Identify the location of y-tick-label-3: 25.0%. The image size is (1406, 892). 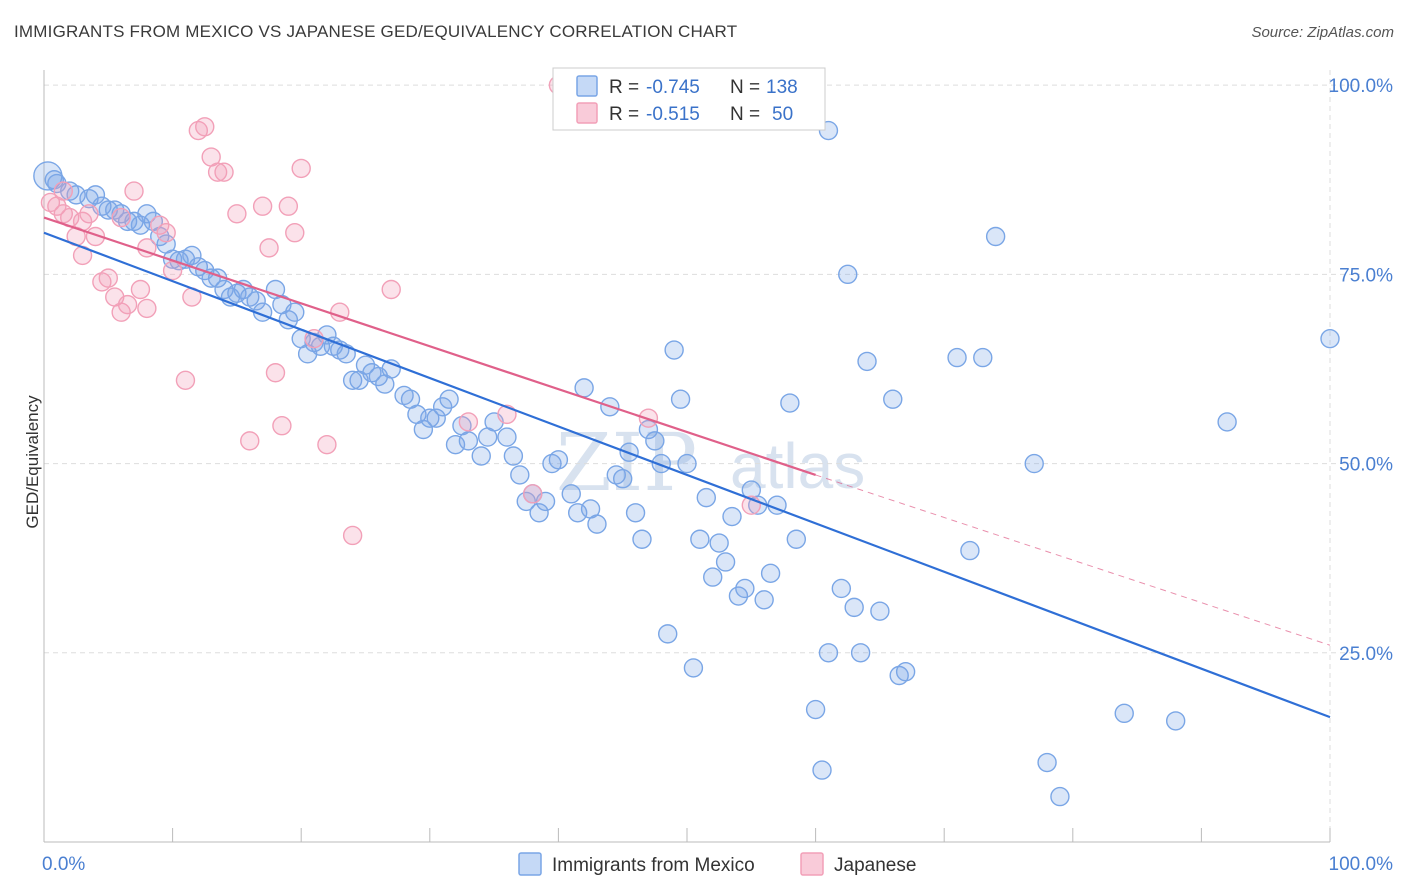
(1366, 654).